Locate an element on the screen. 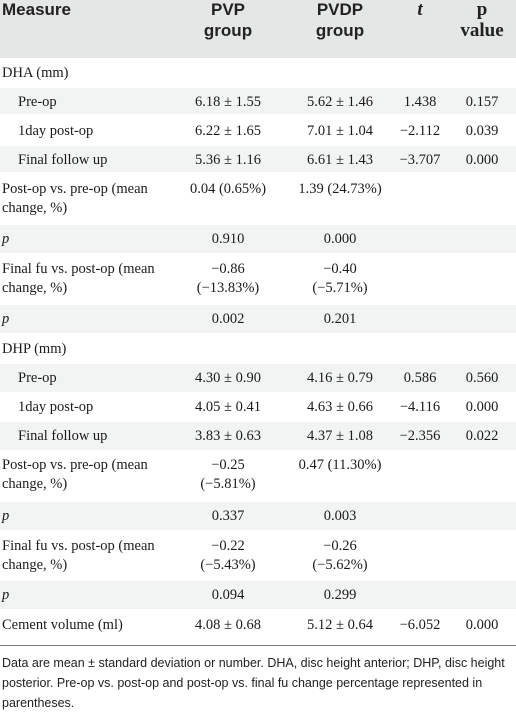 This screenshot has height=715, width=516. cell-pvdp: 0.000 is located at coordinates (340, 239).